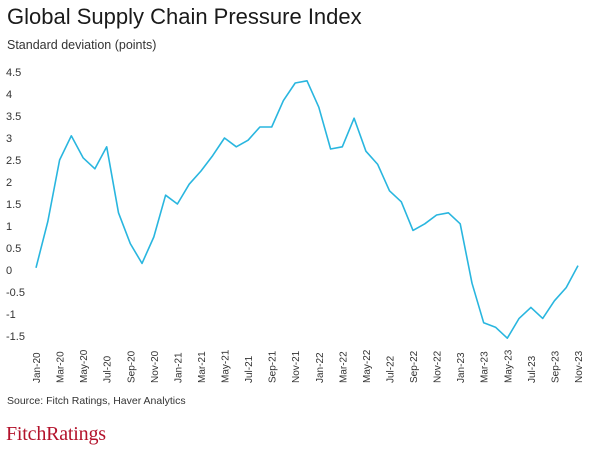 This screenshot has width=600, height=451. I want to click on y-tick-label: 4, so click(9, 95).